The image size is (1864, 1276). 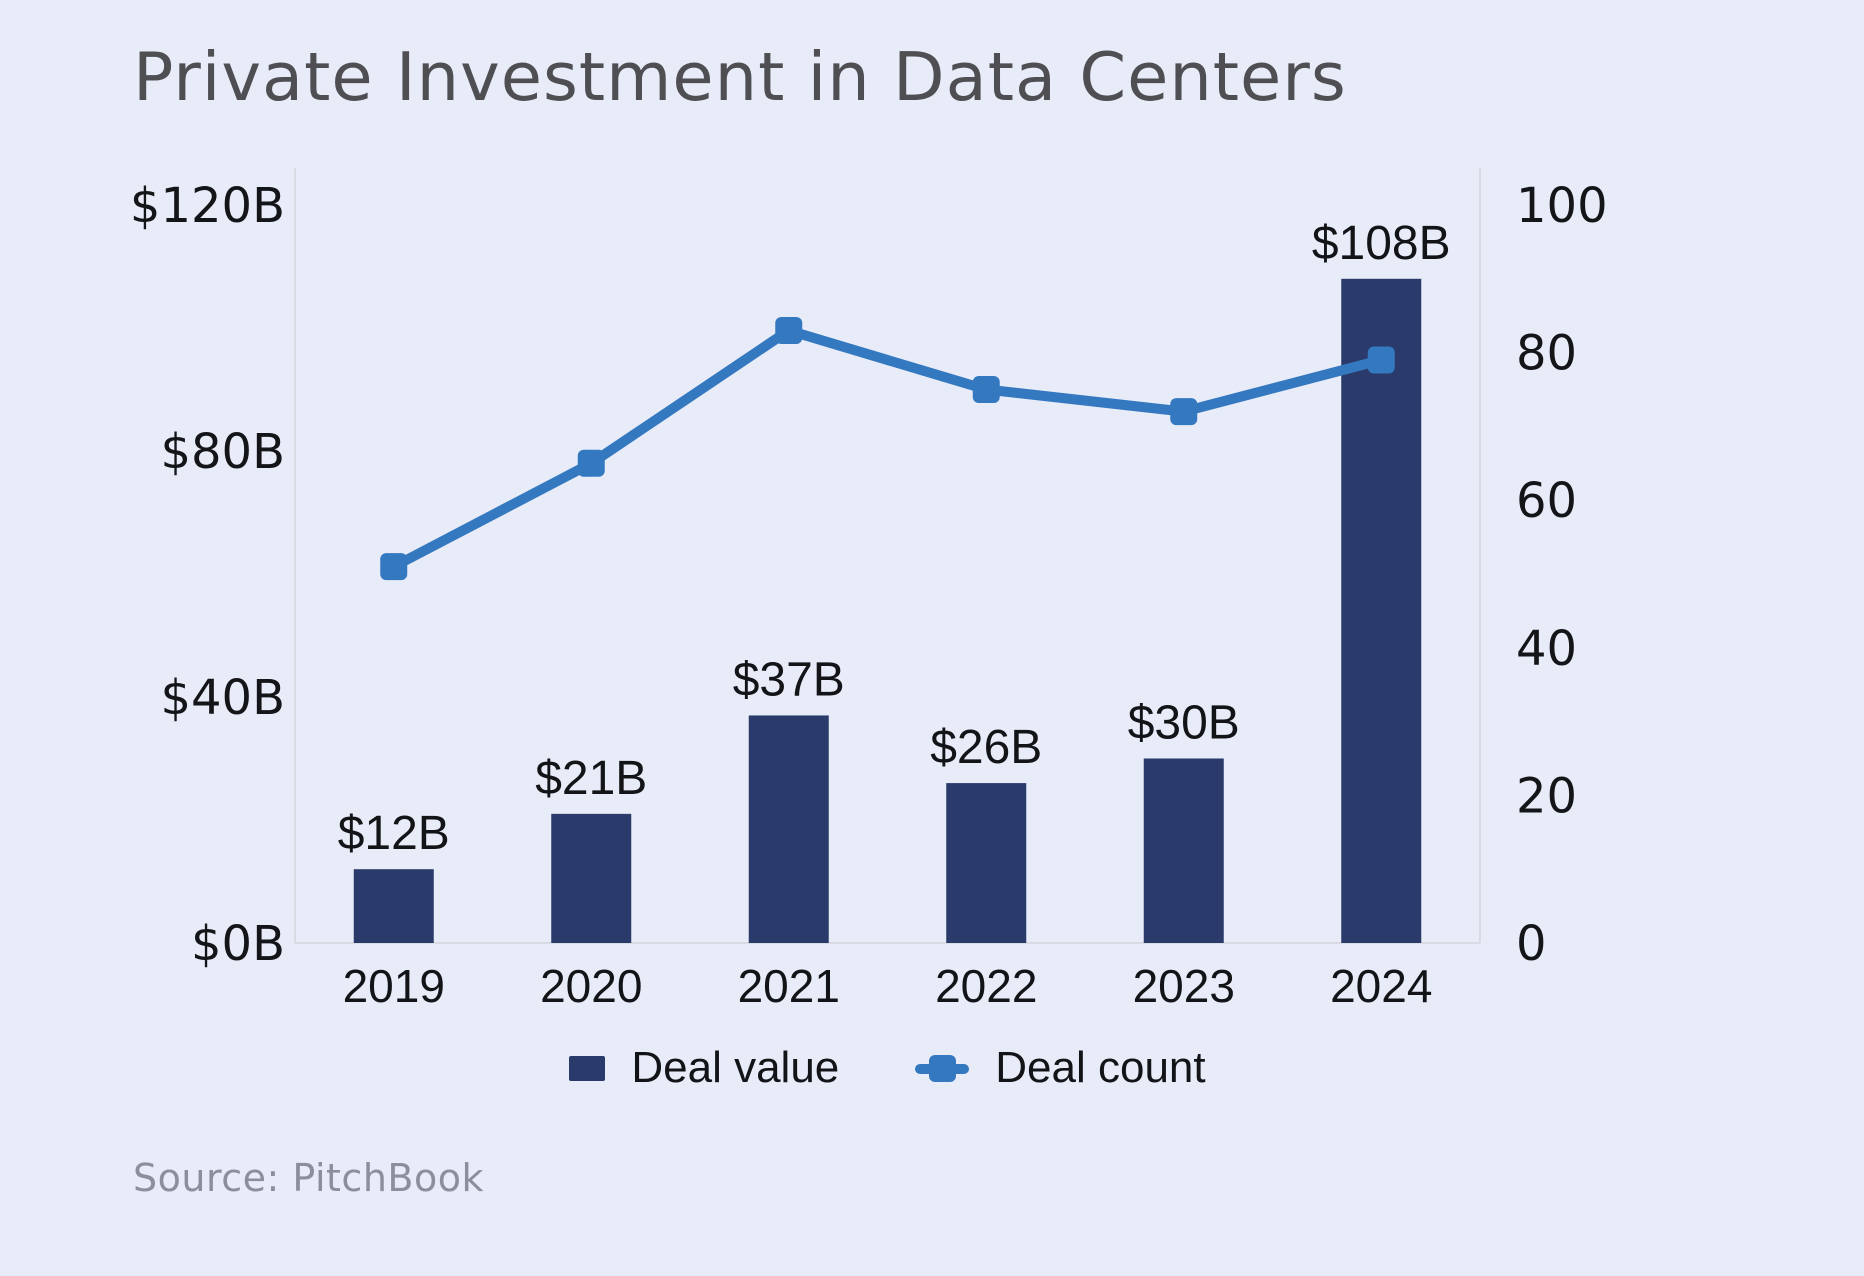 What do you see at coordinates (789, 330) in the screenshot?
I see `deal-count-marker-2021` at bounding box center [789, 330].